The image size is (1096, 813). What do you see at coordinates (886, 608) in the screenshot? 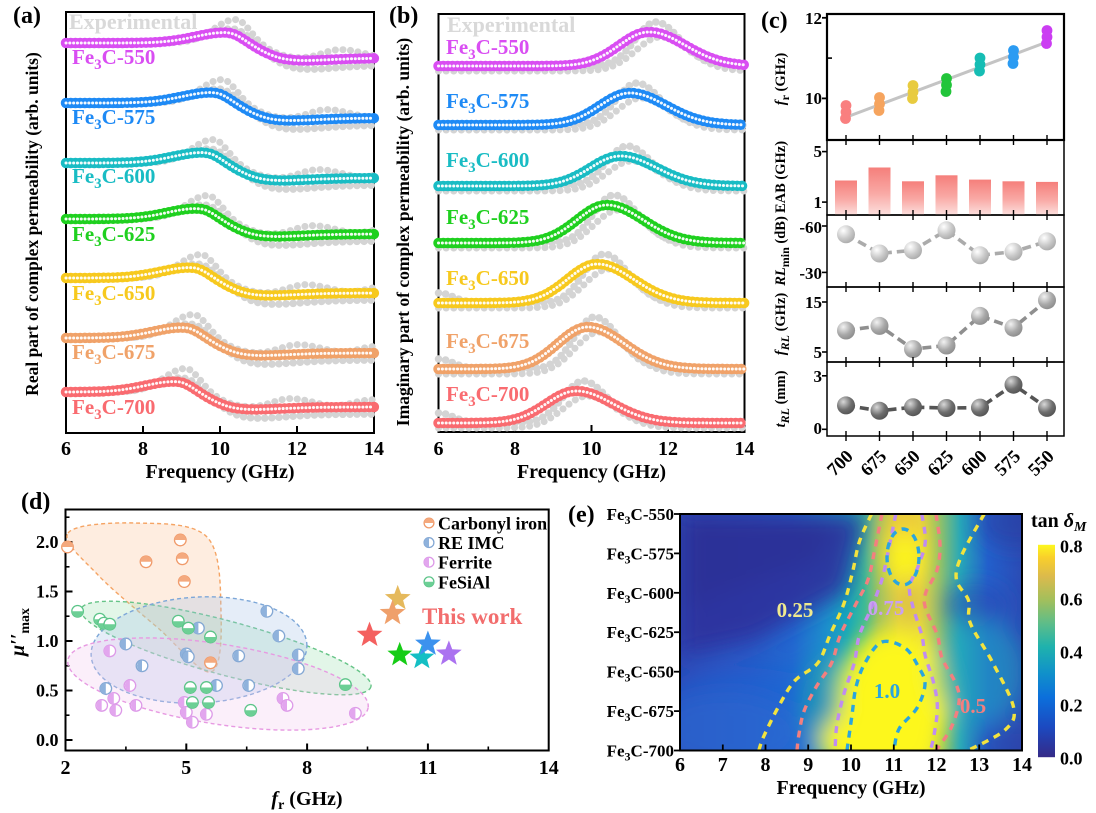
I see `svg-text: 0.75` at bounding box center [886, 608].